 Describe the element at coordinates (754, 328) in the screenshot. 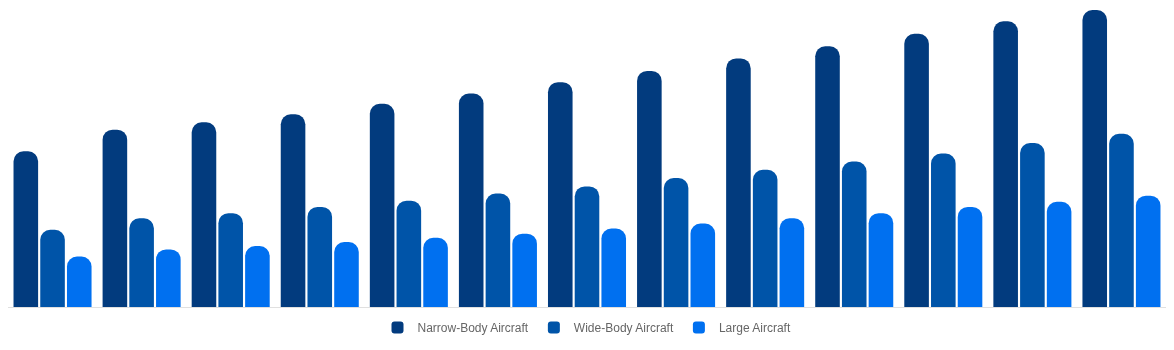

I see `legend-label: Large Aircraft` at that location.